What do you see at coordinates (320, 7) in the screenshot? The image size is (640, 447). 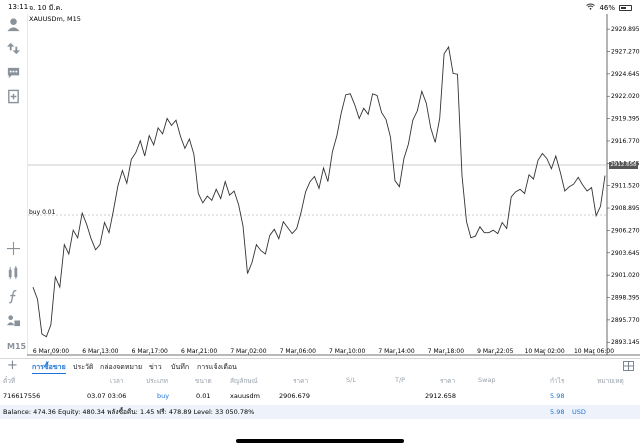 I see `status-bar: 13:11 จ. 10 มี.ค. 46%` at bounding box center [320, 7].